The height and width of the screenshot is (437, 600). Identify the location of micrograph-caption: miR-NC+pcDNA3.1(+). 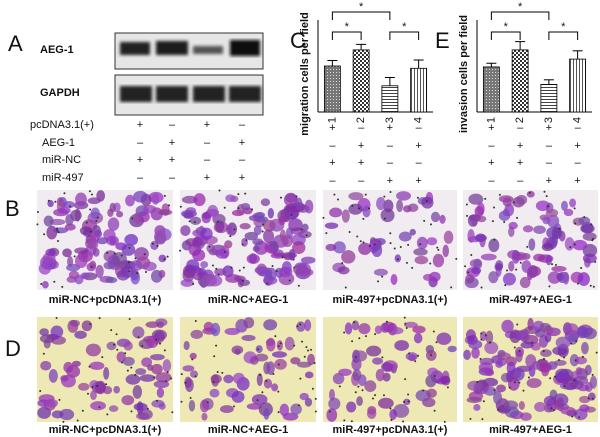
(105, 430).